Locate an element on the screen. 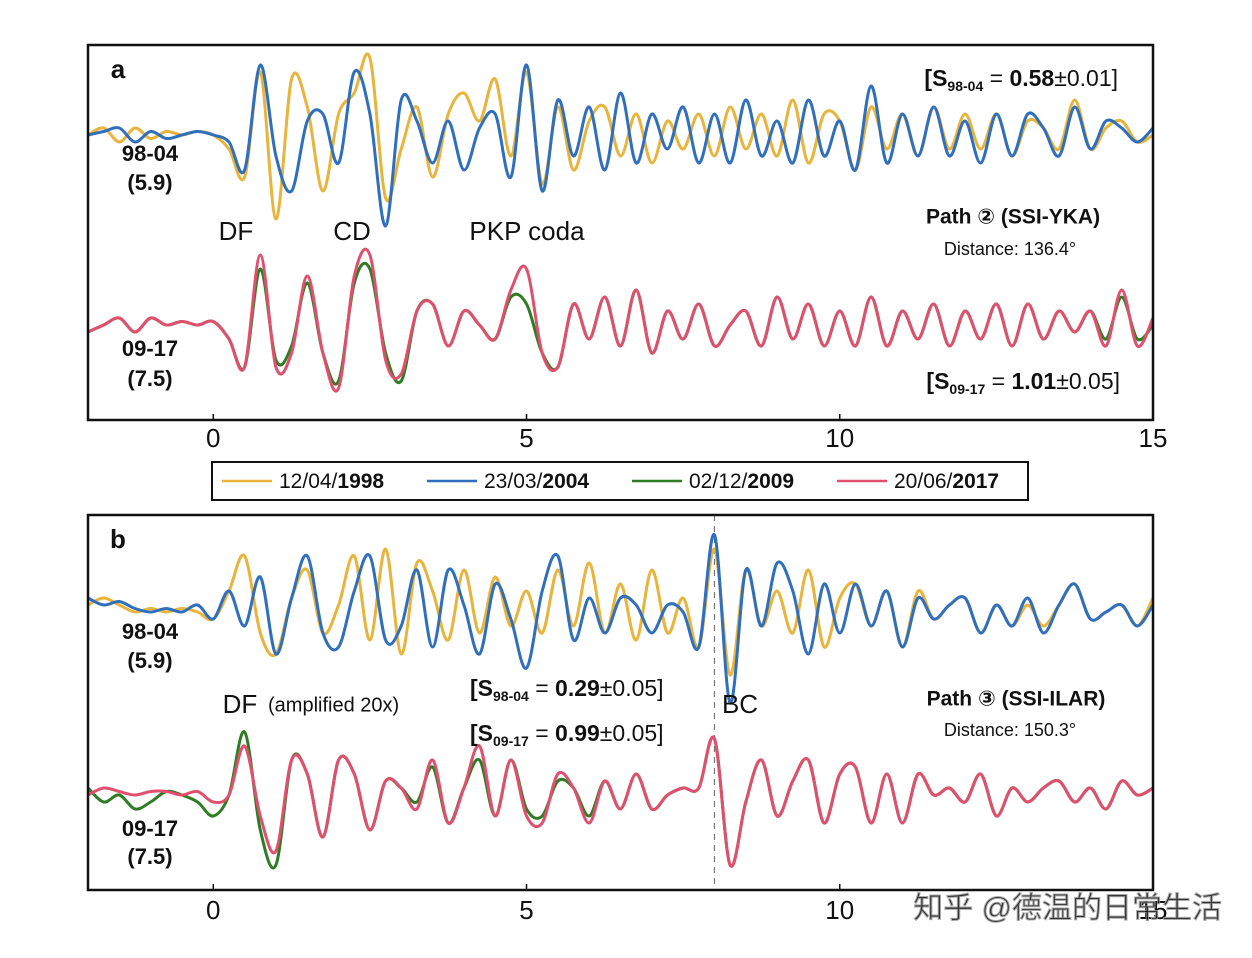  legend-entry: 23/03/2004 is located at coordinates (536, 481).